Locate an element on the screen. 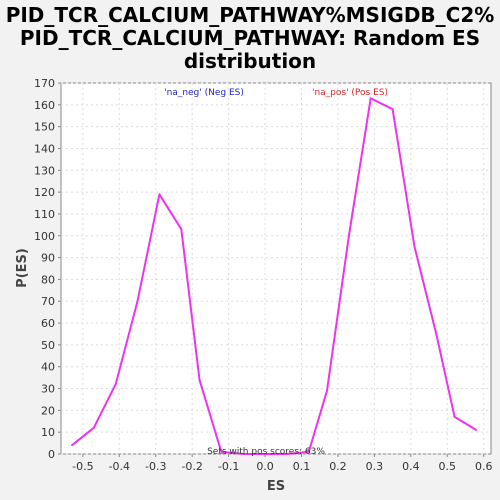  y-axis-label: P(ES) is located at coordinates (22, 268).